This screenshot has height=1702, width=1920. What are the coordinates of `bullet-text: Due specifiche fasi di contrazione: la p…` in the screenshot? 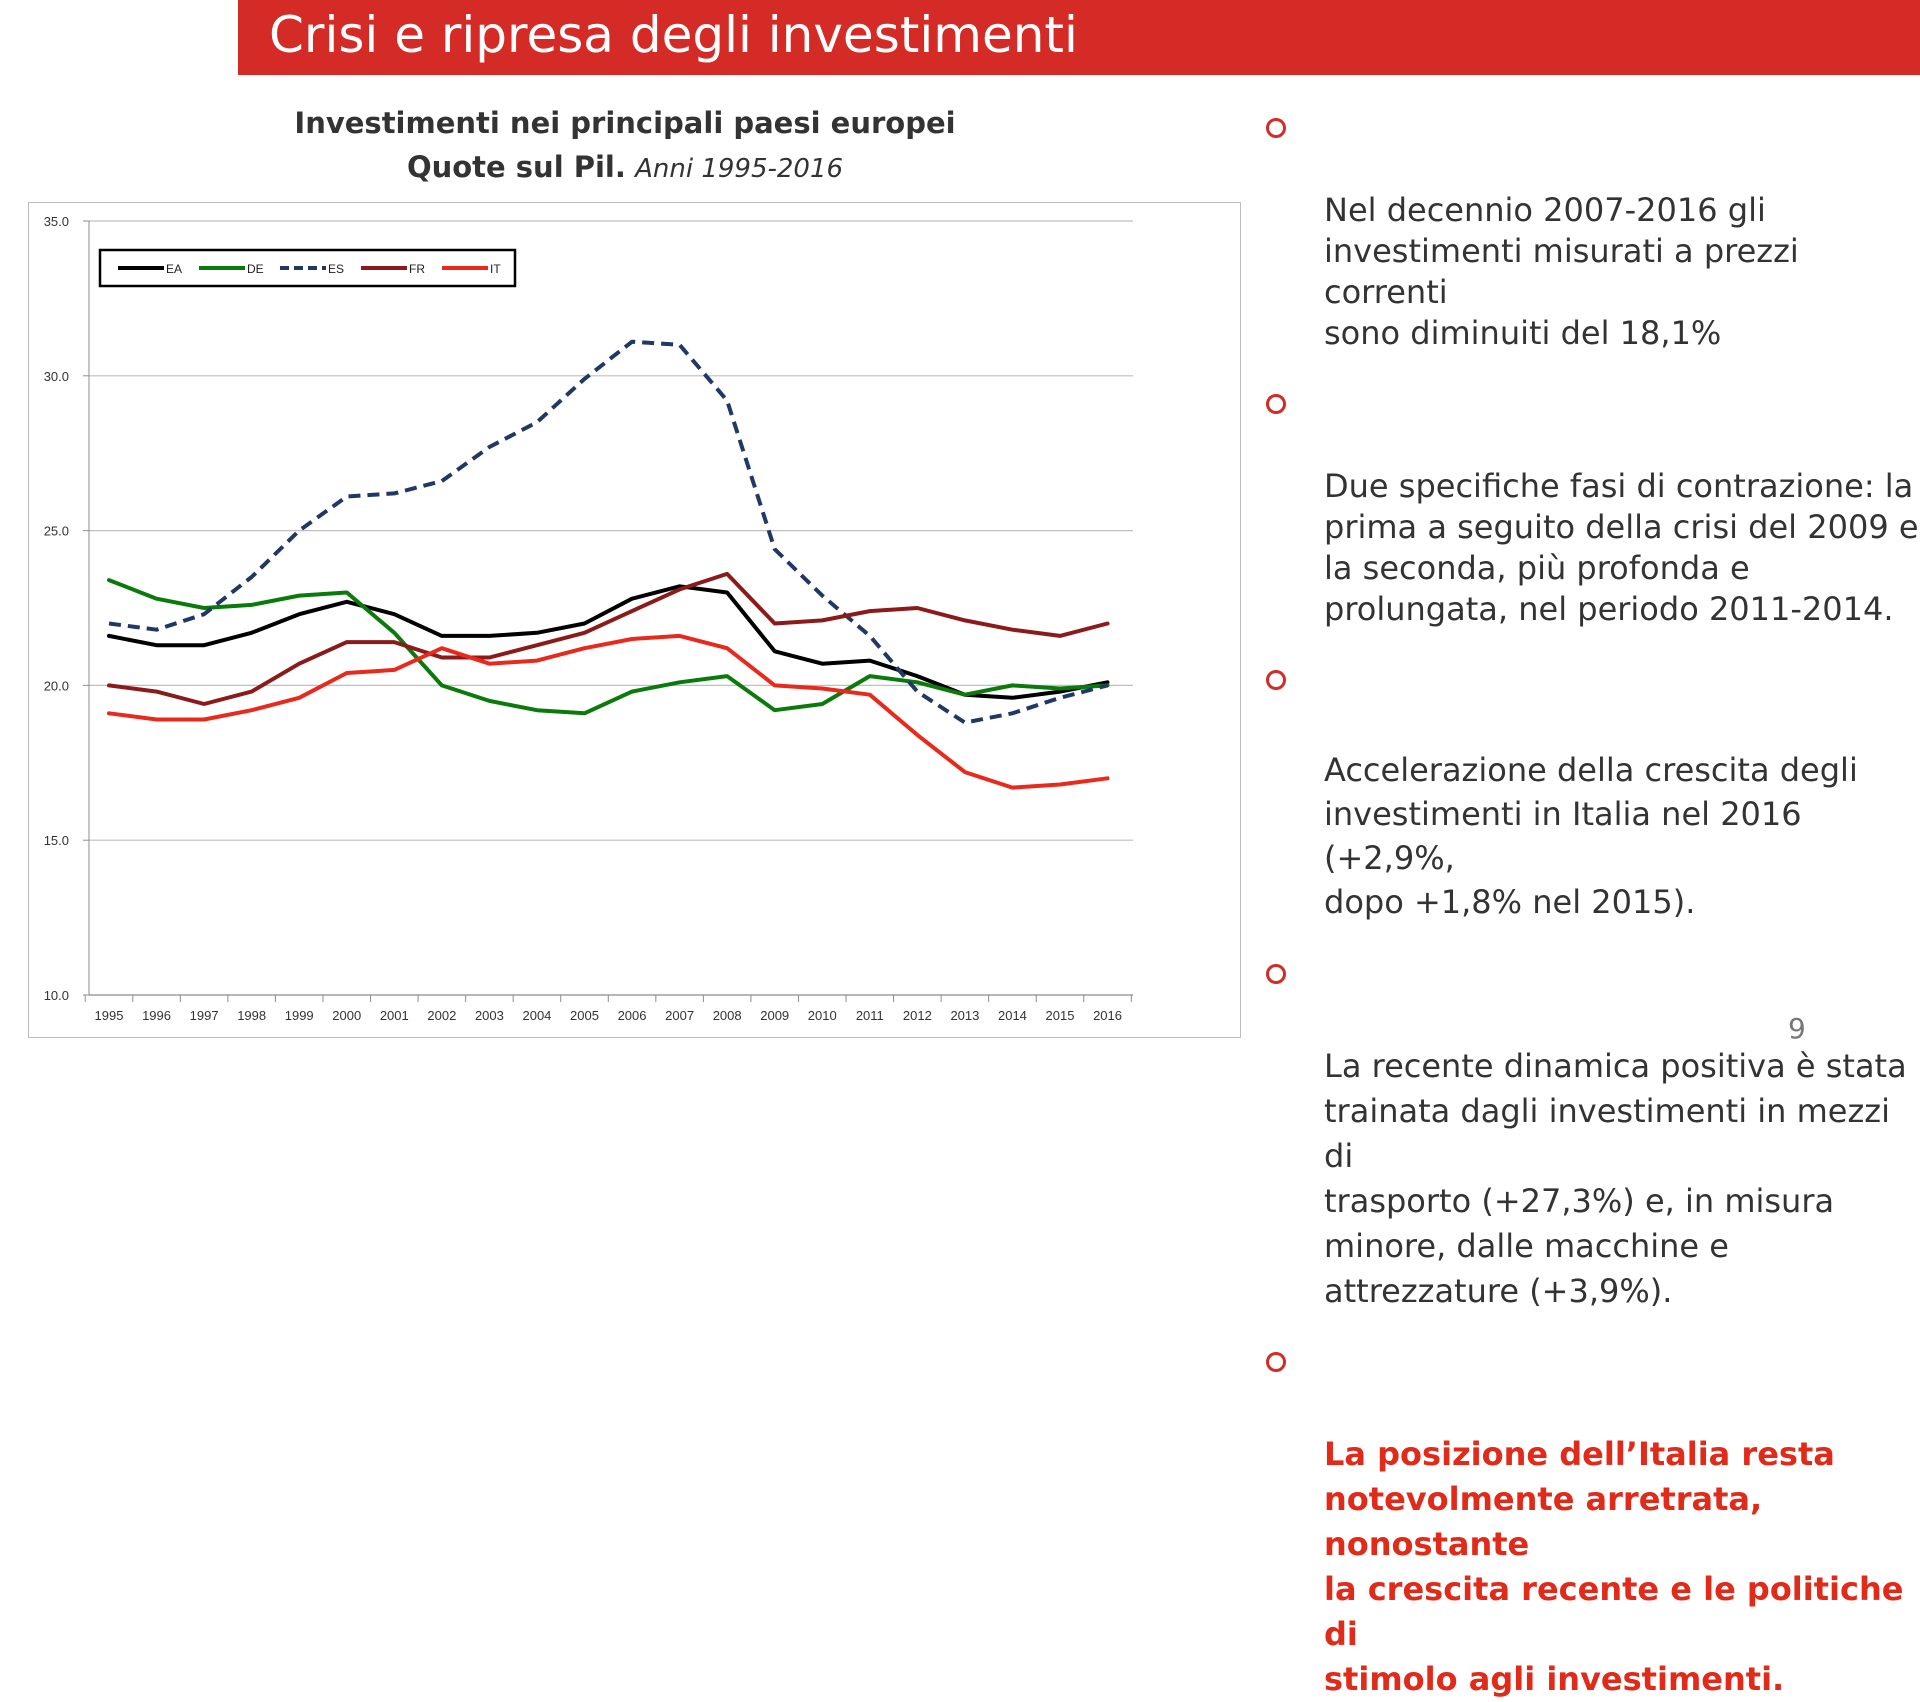 It's located at (1621, 547).